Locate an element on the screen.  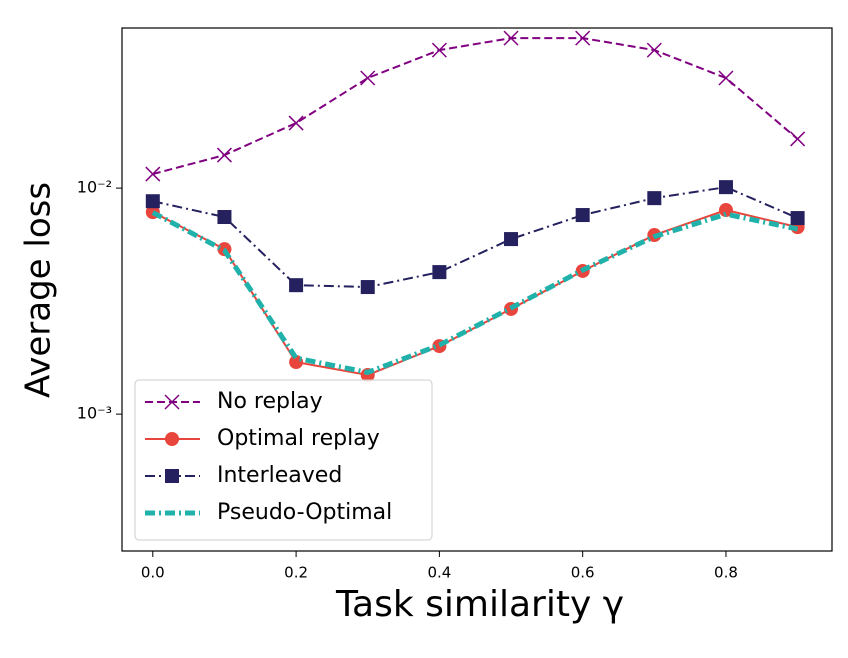
x-axis-label: Task similarity γ is located at coordinates (479, 604).